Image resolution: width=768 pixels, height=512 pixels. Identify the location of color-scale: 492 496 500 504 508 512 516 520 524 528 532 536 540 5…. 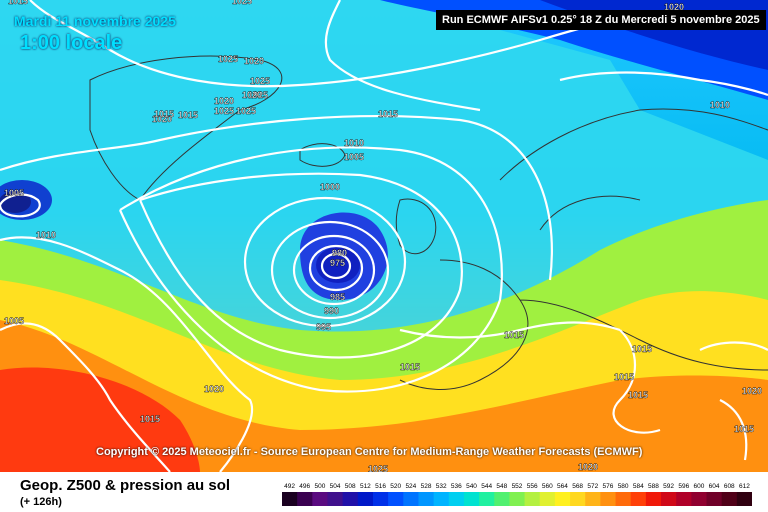
(517, 494).